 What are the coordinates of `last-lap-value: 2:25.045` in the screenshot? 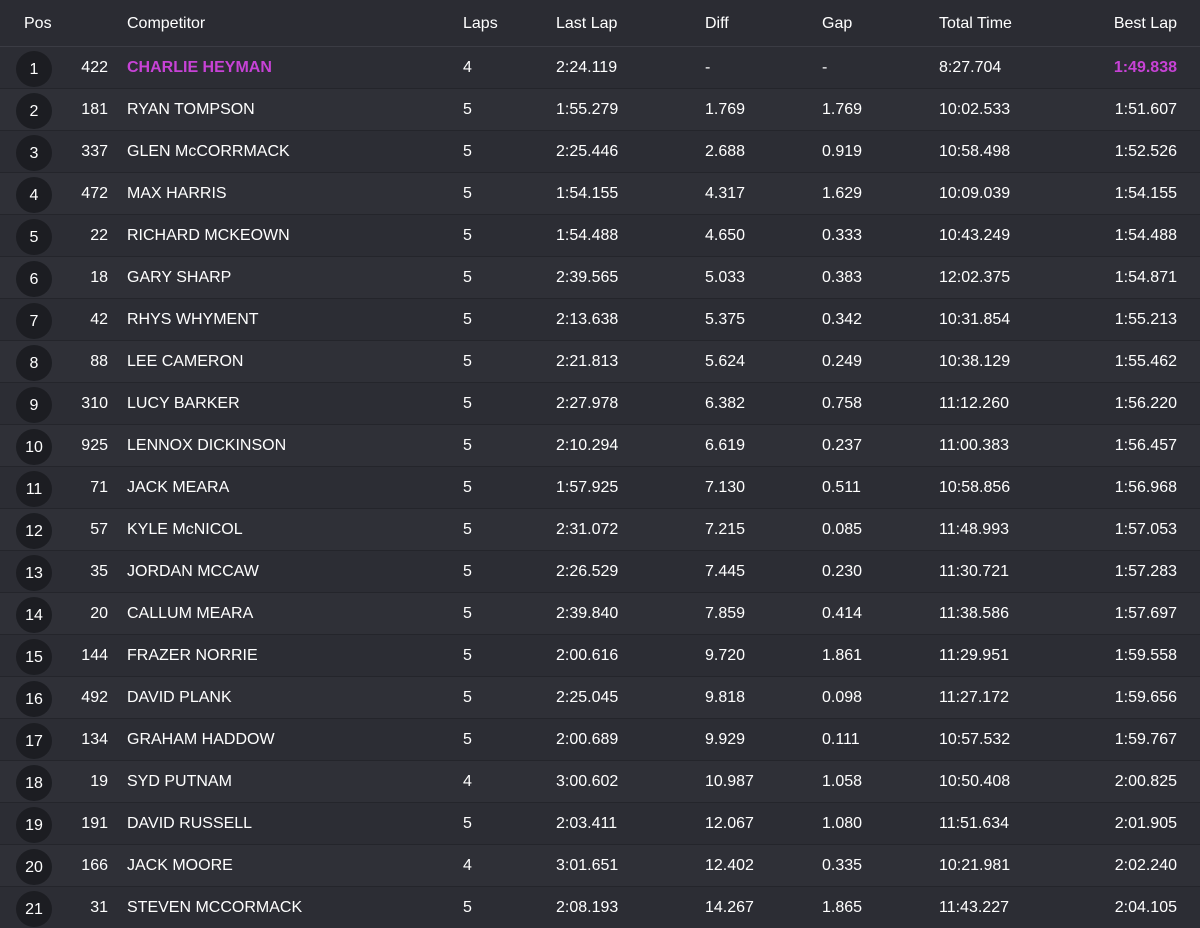 It's located at (587, 697).